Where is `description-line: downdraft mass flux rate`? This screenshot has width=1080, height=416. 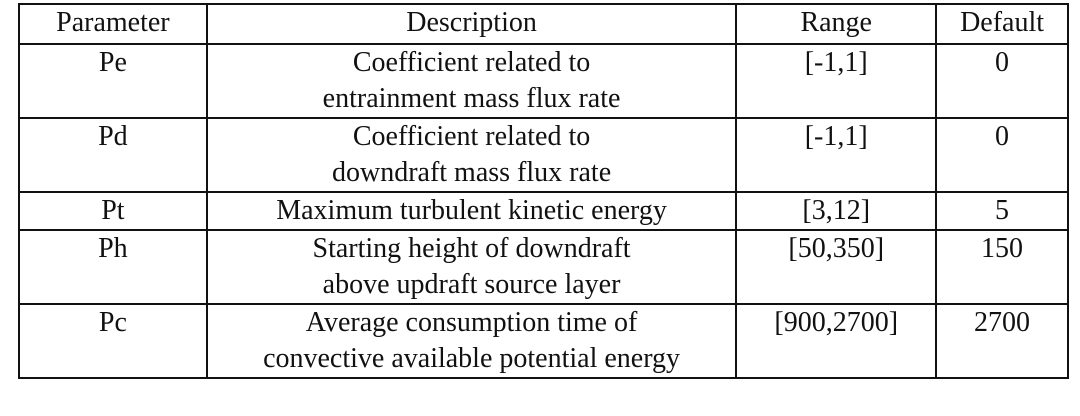 description-line: downdraft mass flux rate is located at coordinates (471, 172).